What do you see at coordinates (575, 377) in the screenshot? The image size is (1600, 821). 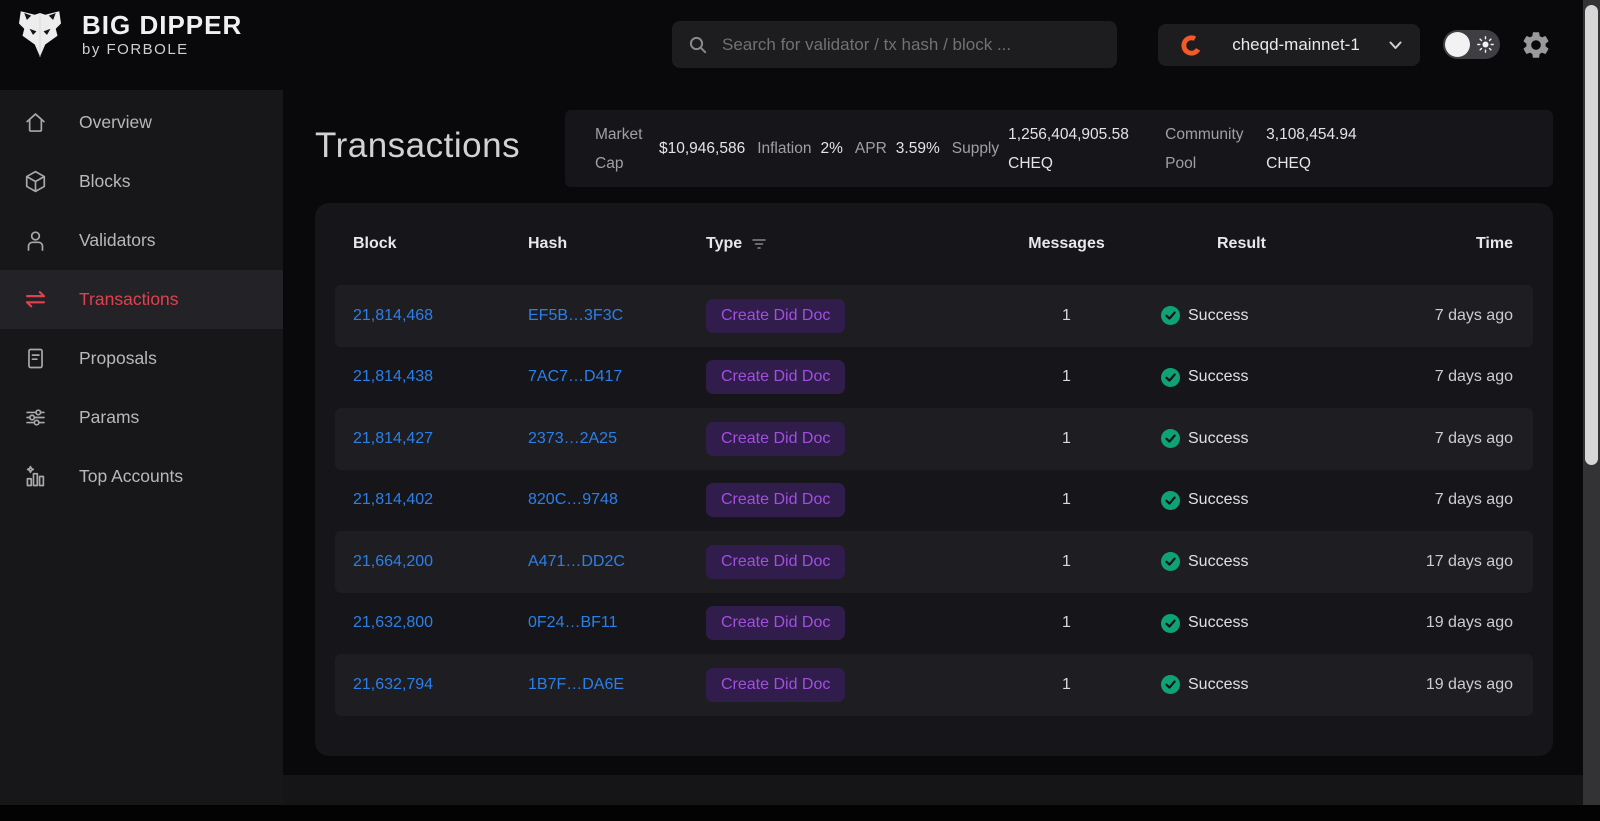 I see `hash-link: 7AC7…D417` at bounding box center [575, 377].